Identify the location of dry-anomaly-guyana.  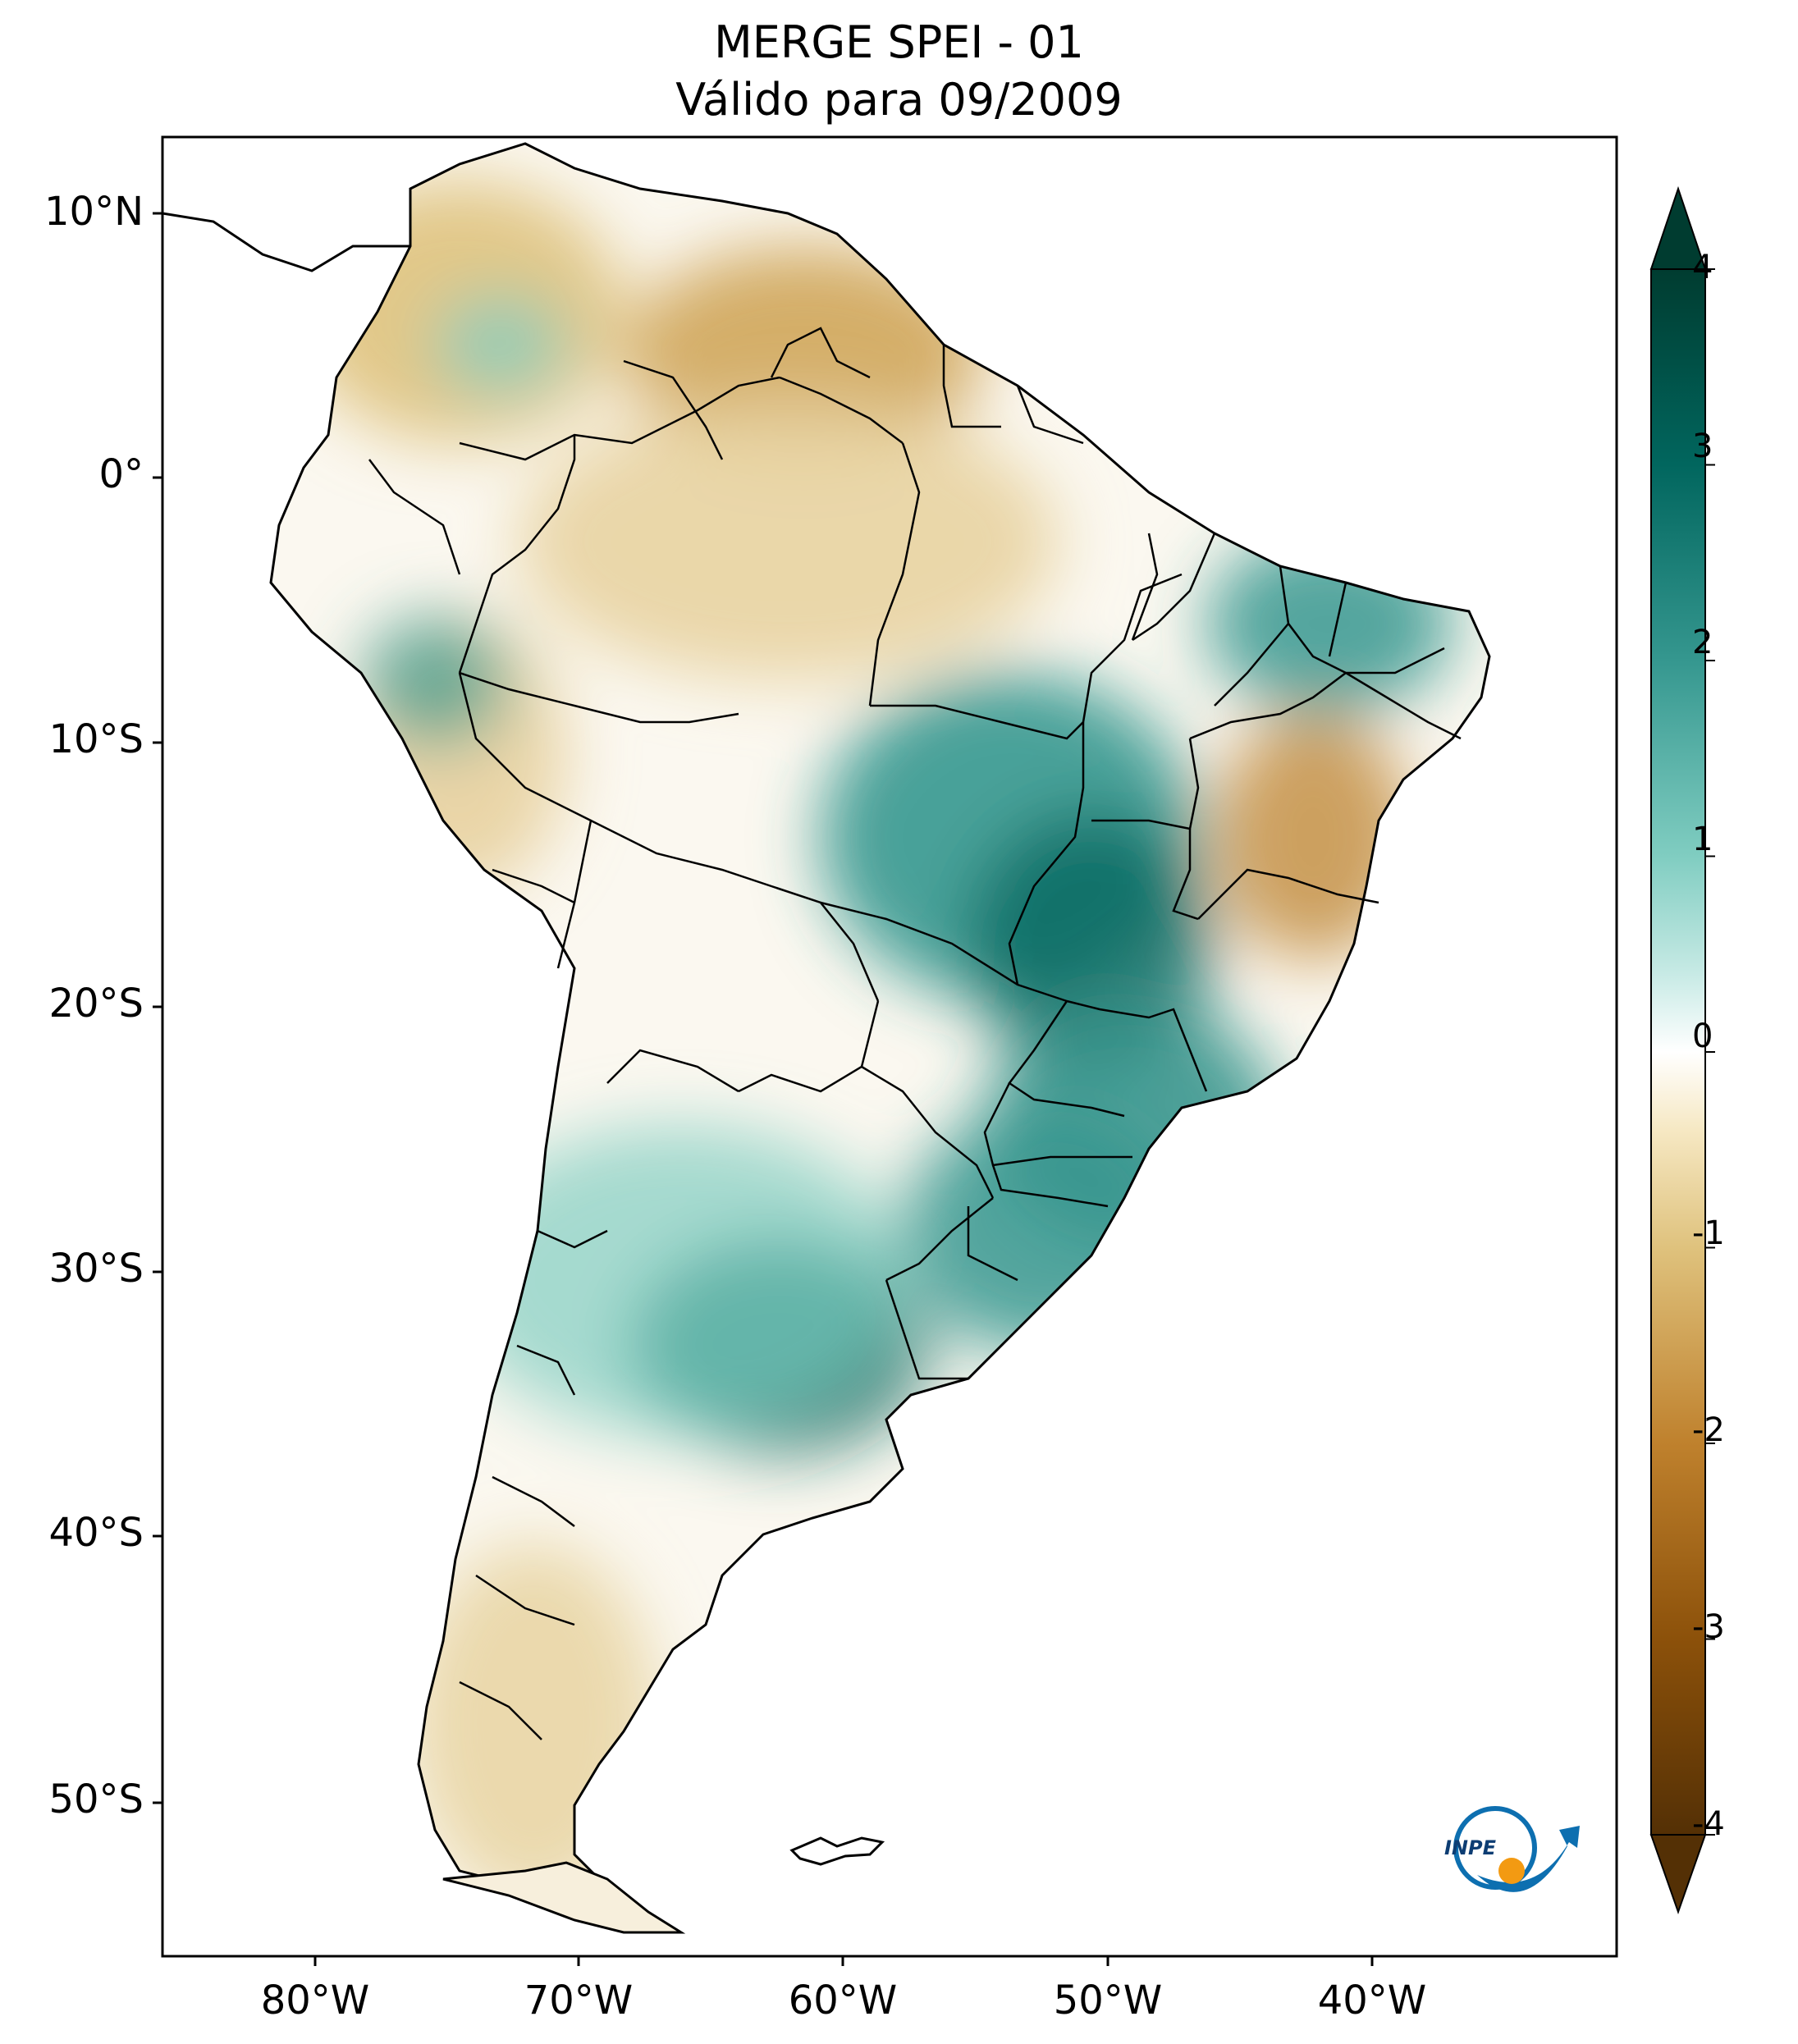
(804, 353).